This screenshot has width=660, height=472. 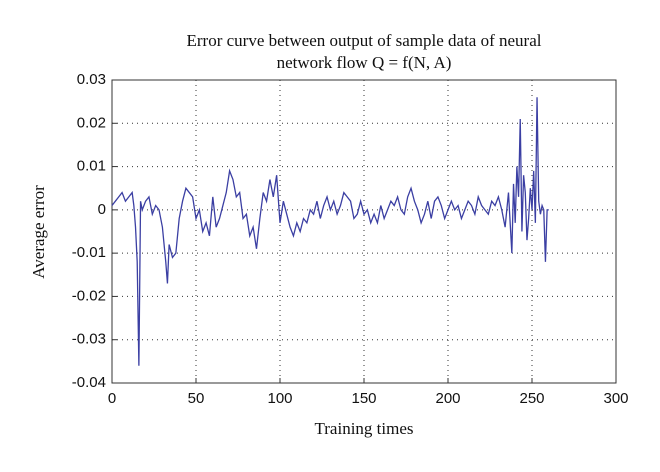 What do you see at coordinates (196, 398) in the screenshot?
I see `x-tick-label: 50` at bounding box center [196, 398].